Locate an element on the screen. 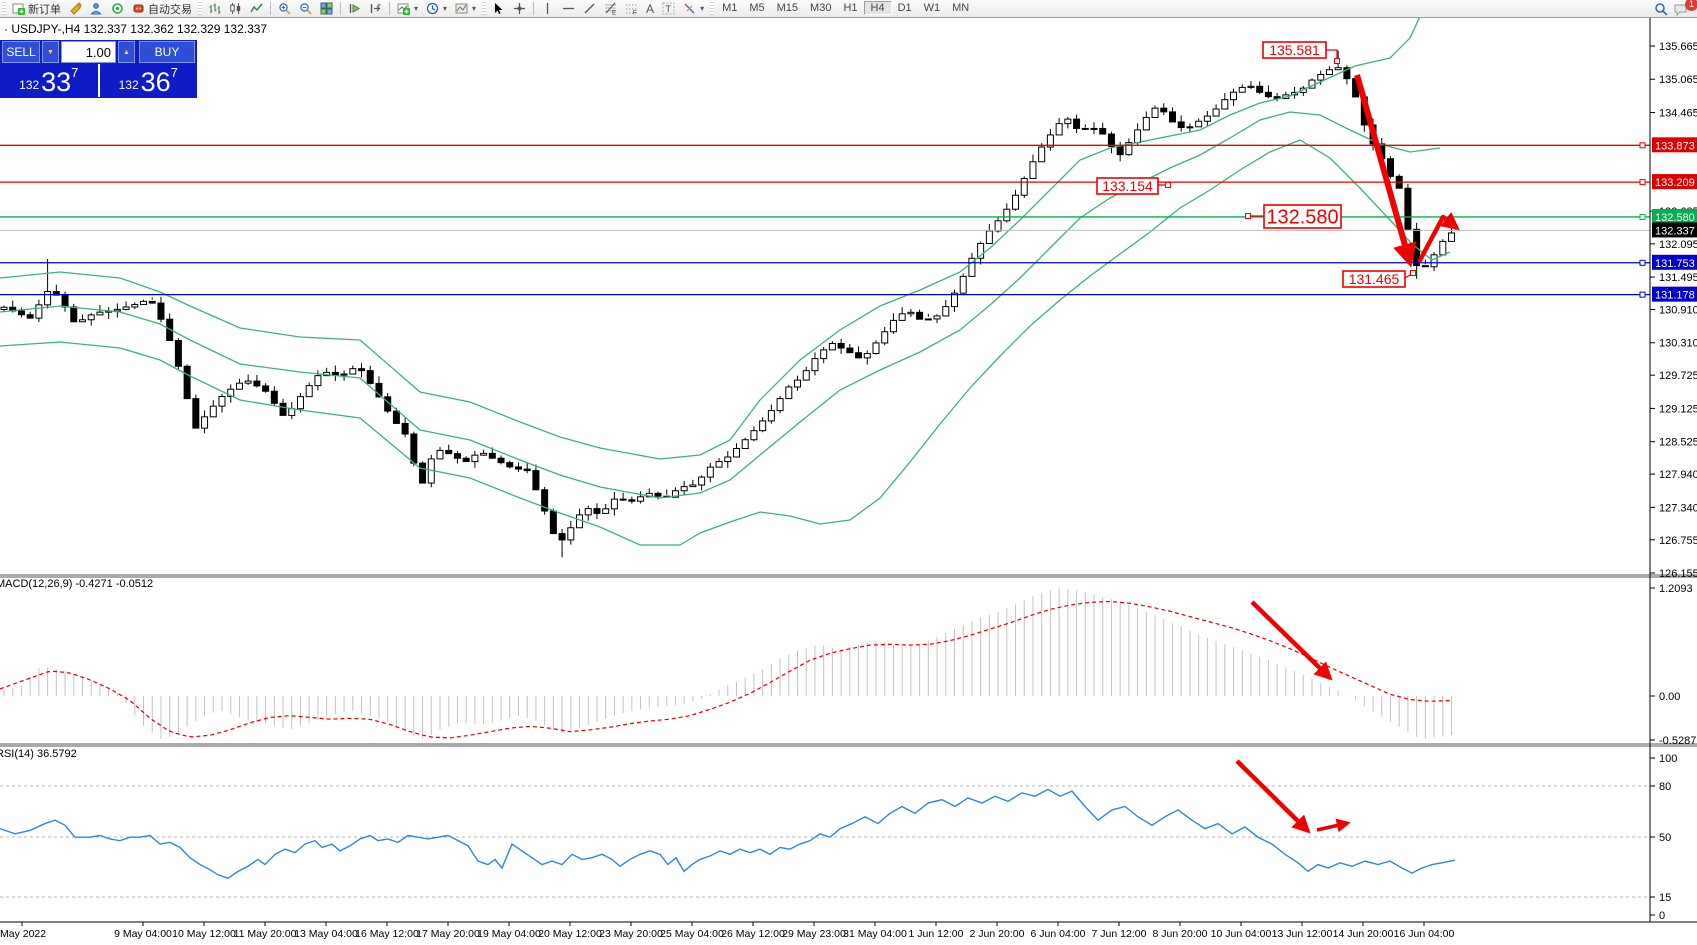 The image size is (1697, 945). vertical-line-button is located at coordinates (547, 8).